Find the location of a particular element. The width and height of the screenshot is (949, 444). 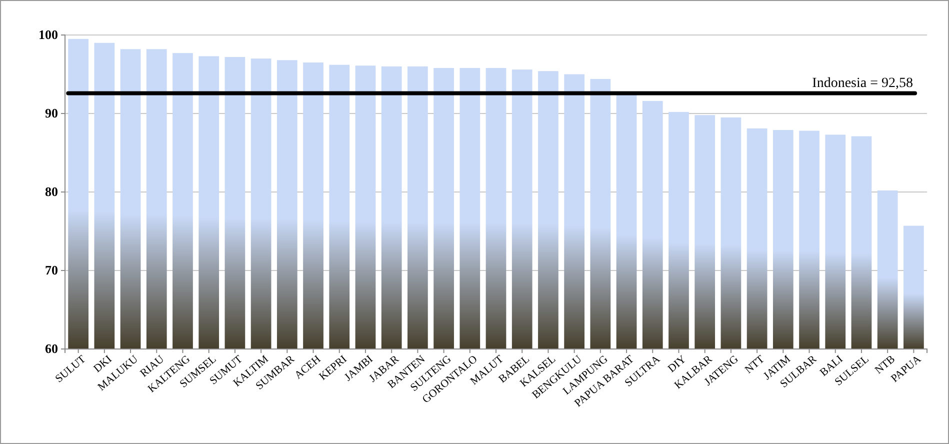

y-tick-label: 70 is located at coordinates (51, 270).